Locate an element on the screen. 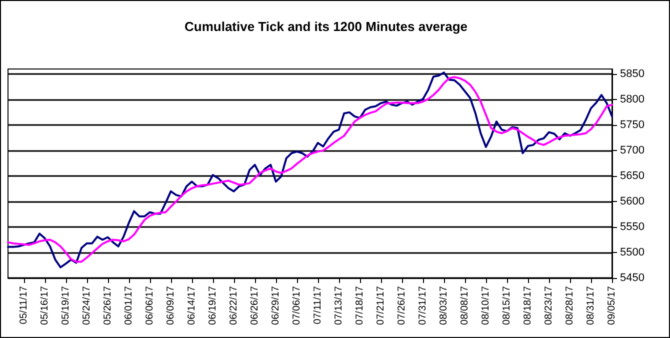  x-tick-label: 07/06/17 is located at coordinates (296, 305).